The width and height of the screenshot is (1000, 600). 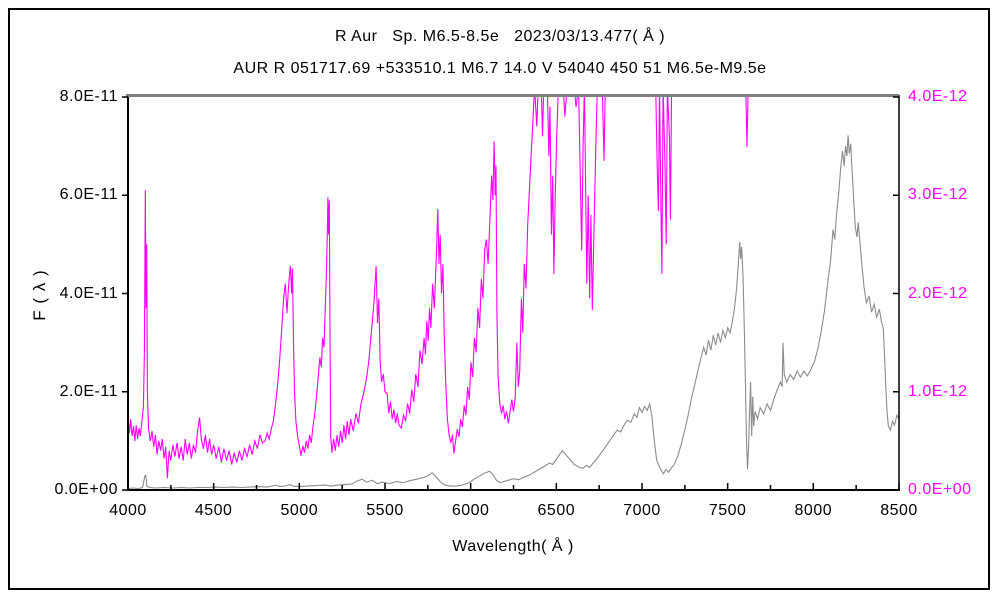 I want to click on x-axis-tick-label: 5500, so click(x=385, y=510).